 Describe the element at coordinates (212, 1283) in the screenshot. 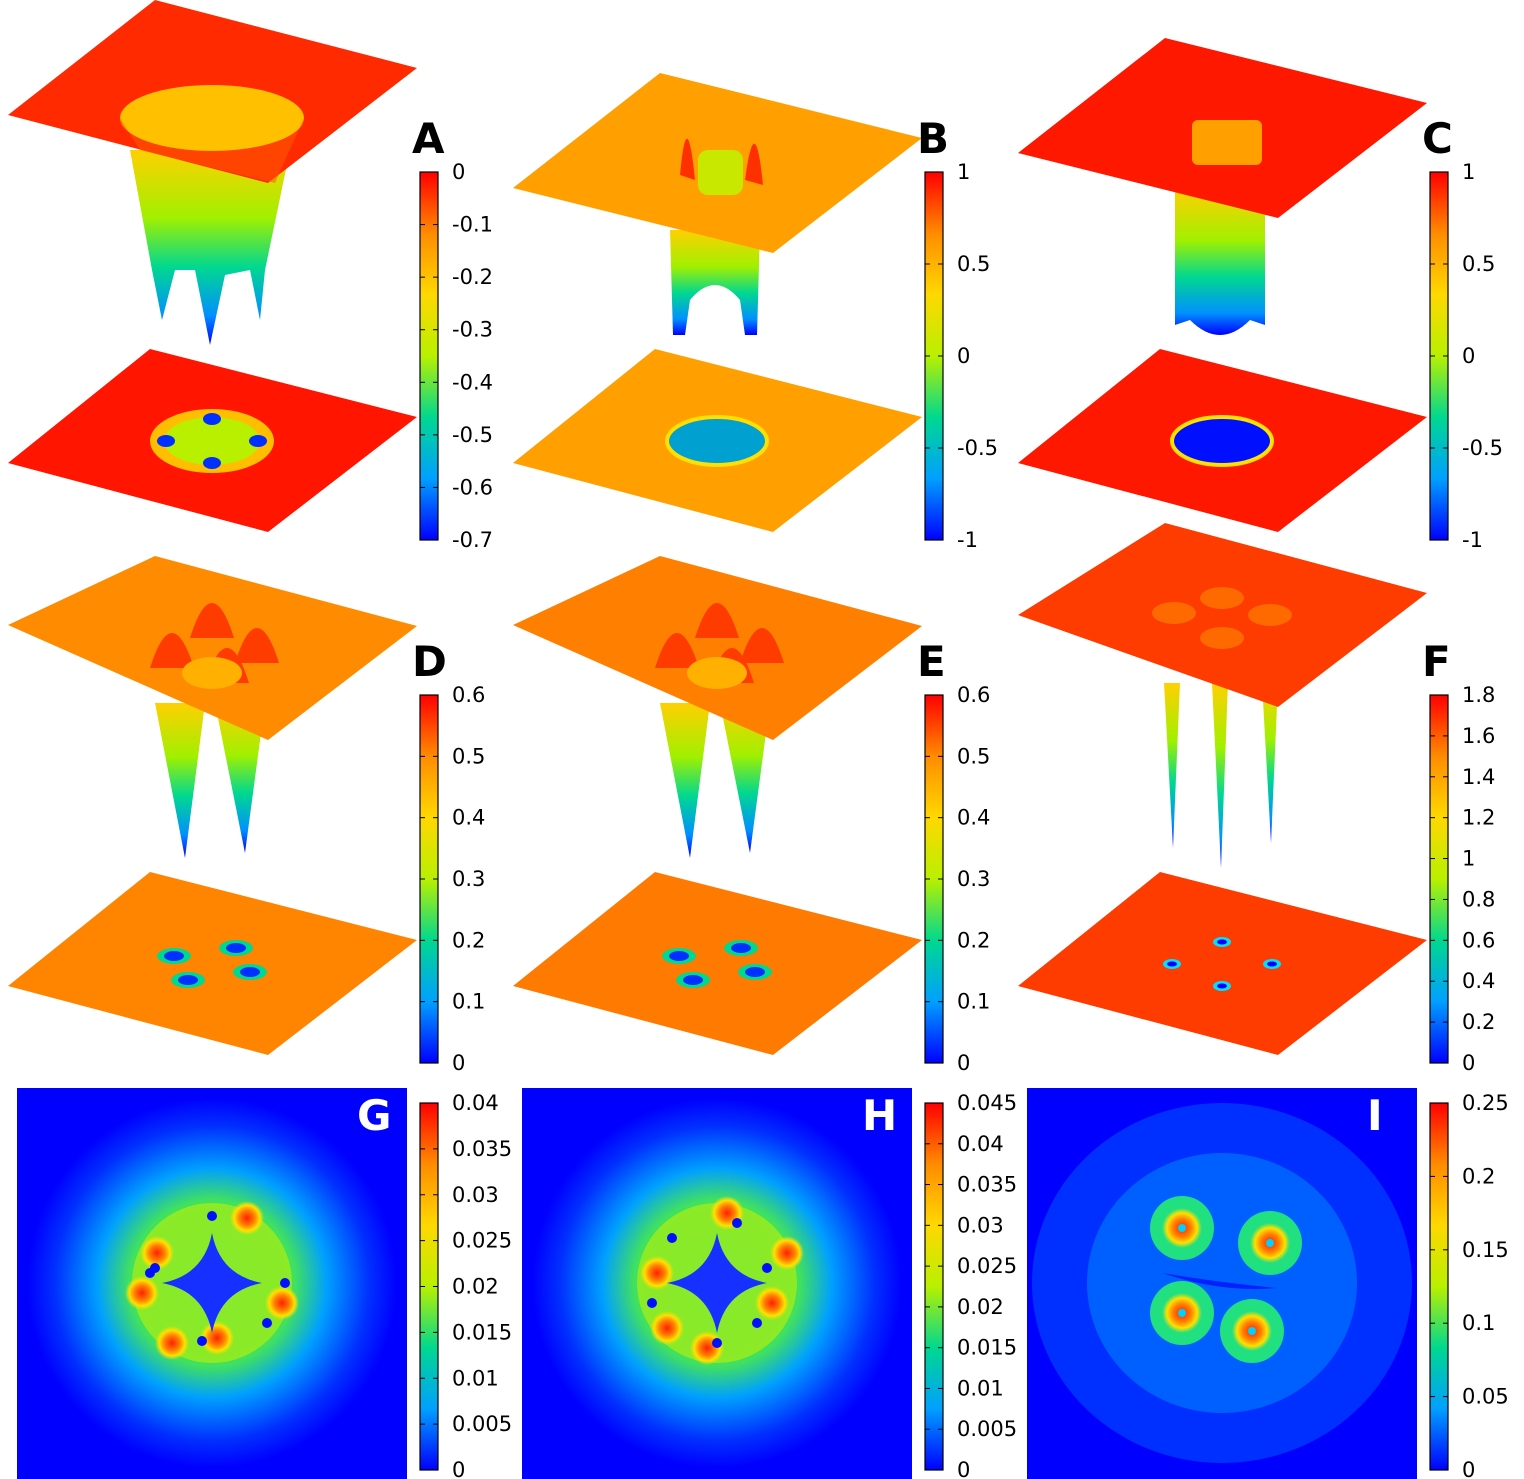

I see `heatmap-star` at that location.